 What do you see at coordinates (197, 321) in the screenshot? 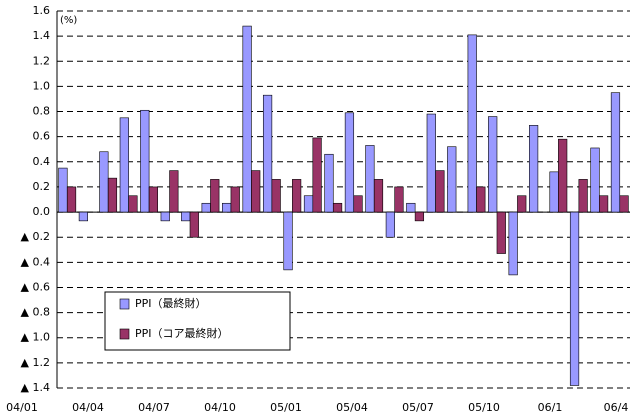
I see `legend-box` at bounding box center [197, 321].